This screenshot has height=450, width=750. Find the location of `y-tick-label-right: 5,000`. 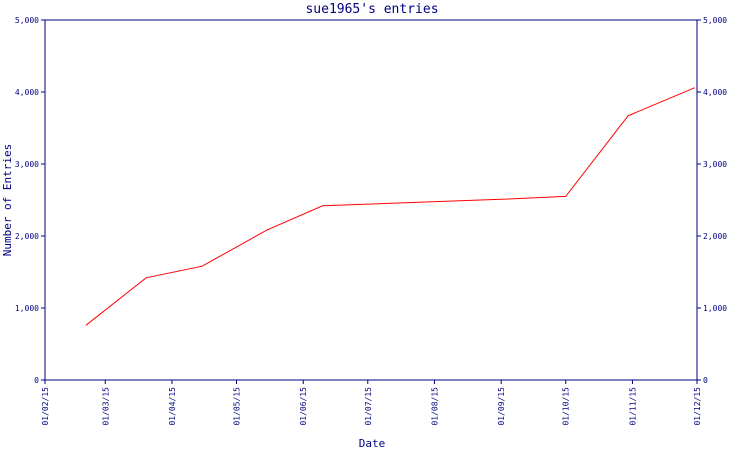

y-tick-label-right: 5,000 is located at coordinates (715, 20).